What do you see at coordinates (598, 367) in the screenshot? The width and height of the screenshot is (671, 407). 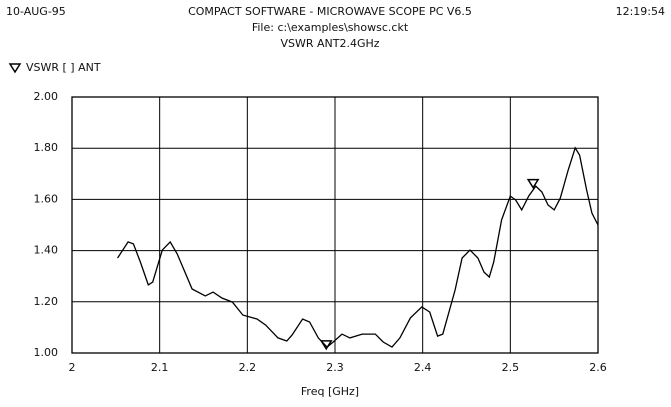 I see `x-tick-label: 2.6` at bounding box center [598, 367].